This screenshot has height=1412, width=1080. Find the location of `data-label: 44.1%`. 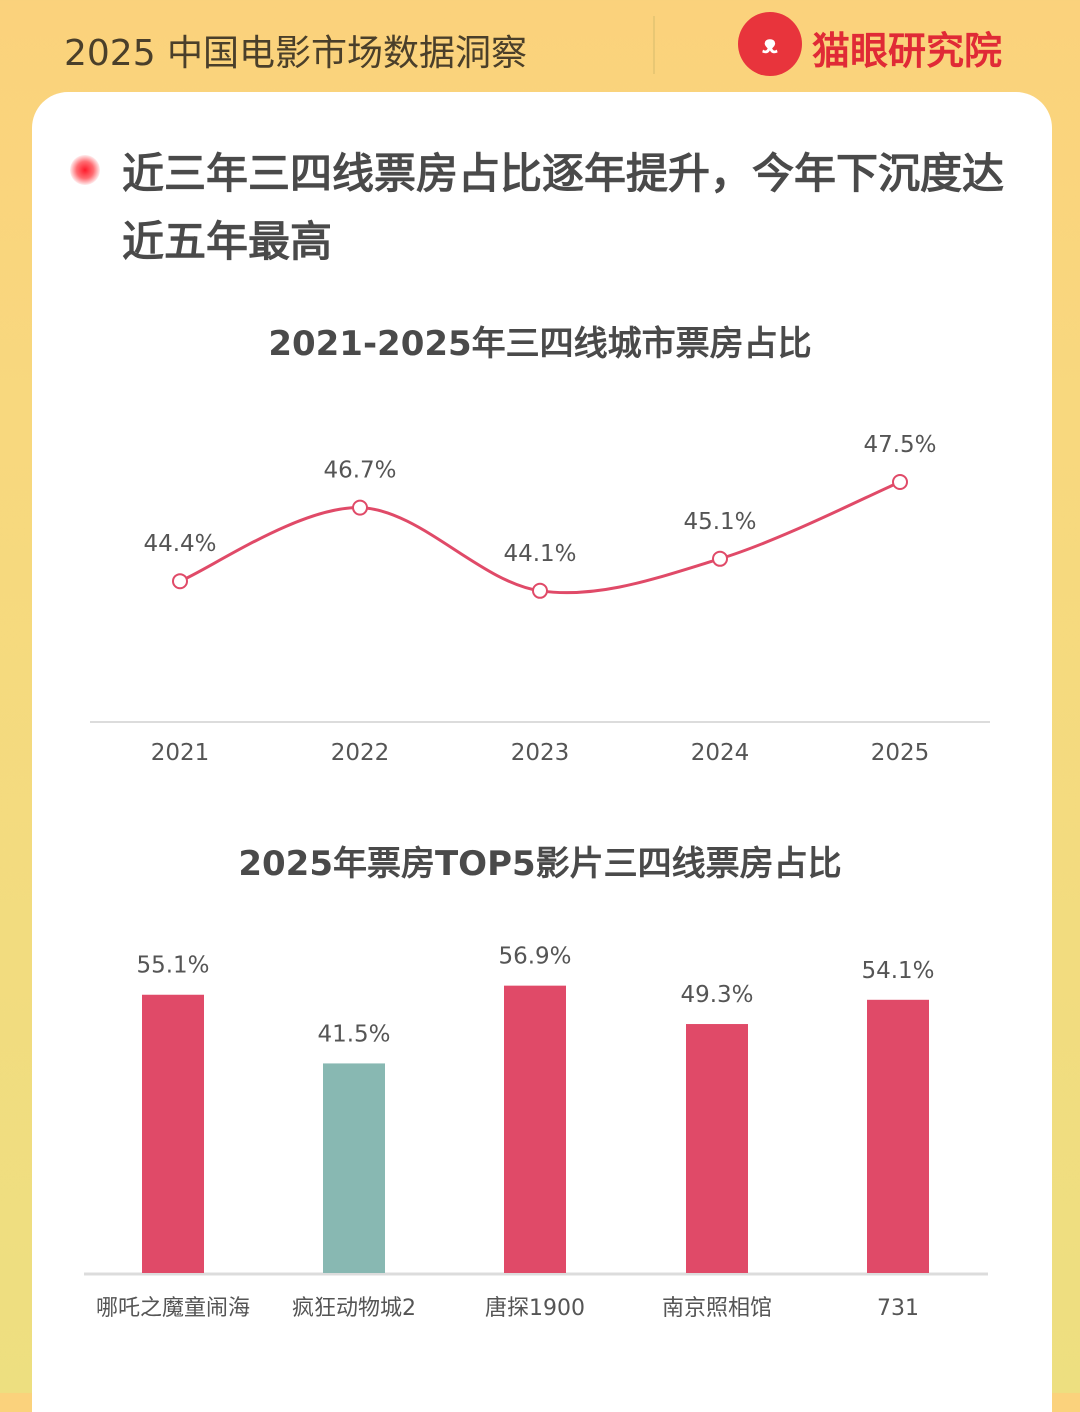

data-label: 44.1% is located at coordinates (539, 554).